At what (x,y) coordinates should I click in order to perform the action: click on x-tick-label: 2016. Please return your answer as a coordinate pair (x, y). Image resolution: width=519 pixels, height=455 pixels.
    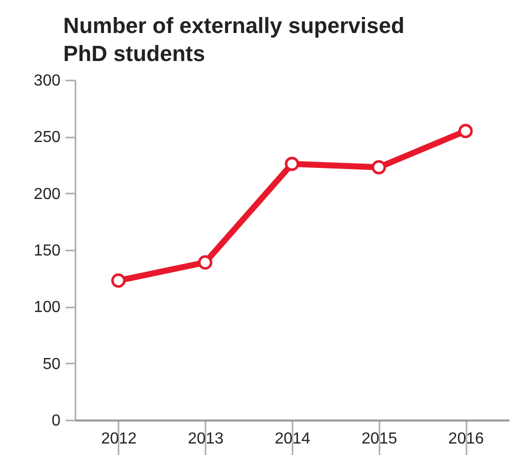
    Looking at the image, I should click on (466, 439).